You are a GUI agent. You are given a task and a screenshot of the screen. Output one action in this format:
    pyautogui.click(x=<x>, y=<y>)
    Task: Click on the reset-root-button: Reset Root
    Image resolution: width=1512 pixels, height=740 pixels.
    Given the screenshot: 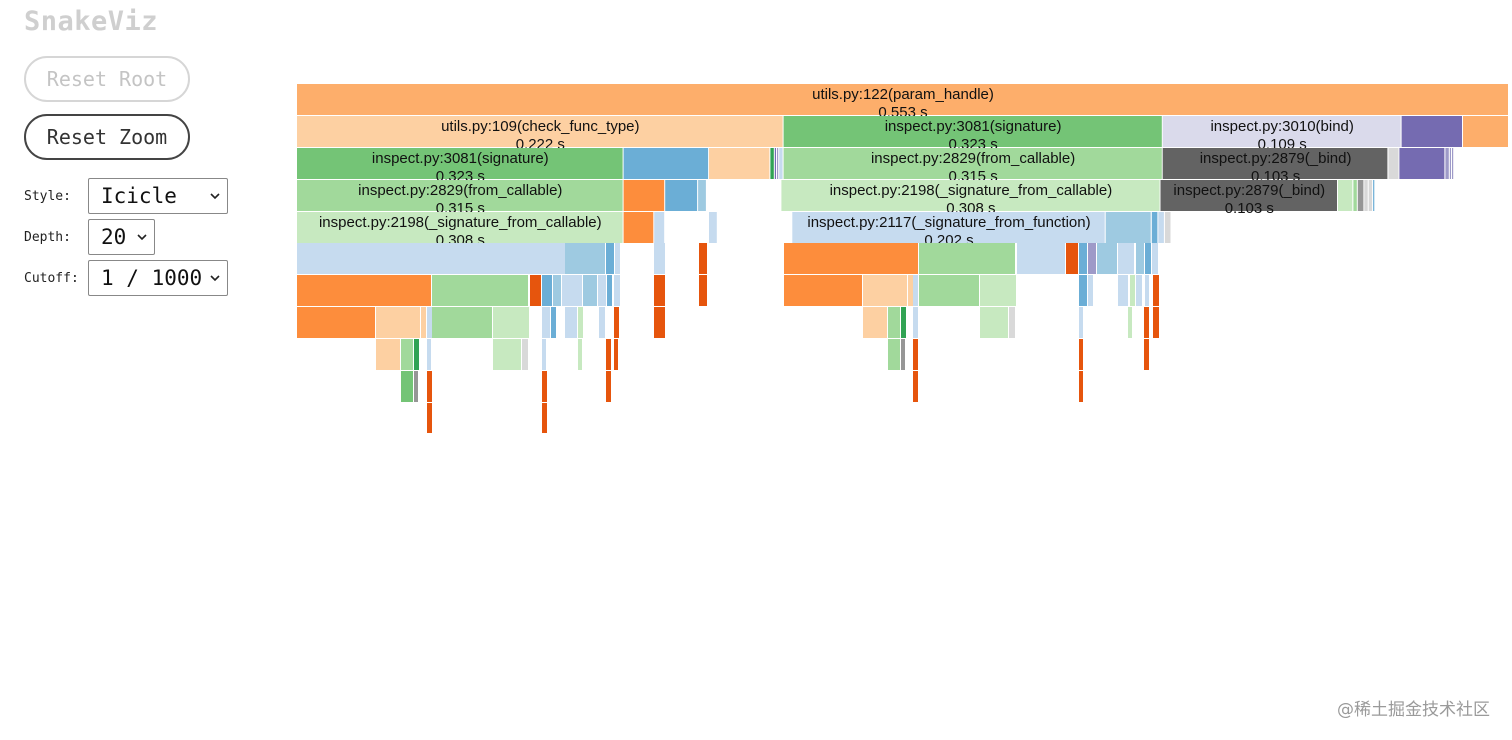 What is the action you would take?
    pyautogui.click(x=107, y=79)
    